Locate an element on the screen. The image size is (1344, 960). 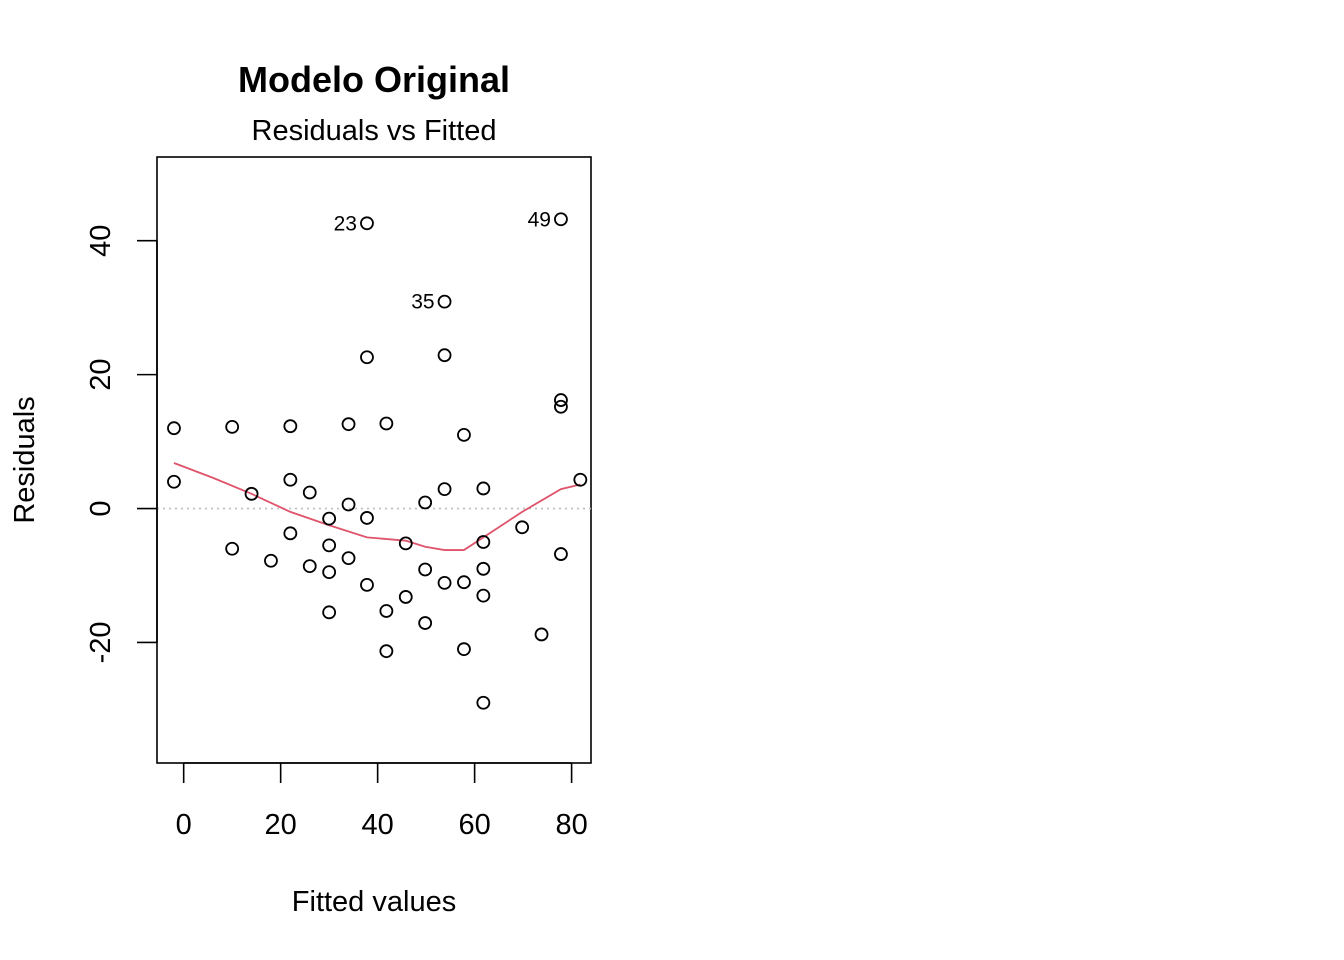
smooth-line is located at coordinates (377, 506).